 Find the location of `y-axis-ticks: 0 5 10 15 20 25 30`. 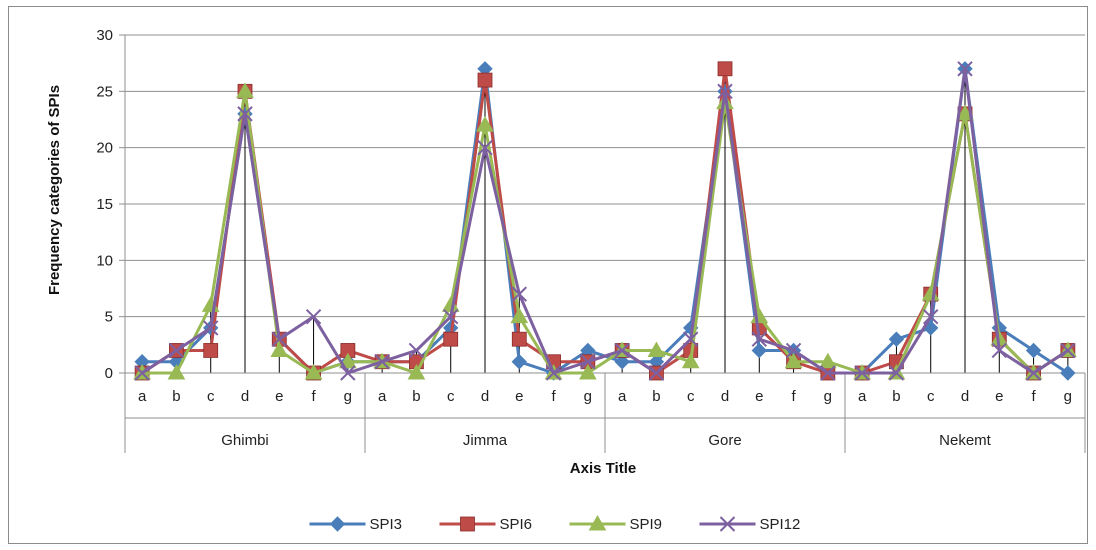

y-axis-ticks: 0 5 10 15 20 25 30 is located at coordinates (110, 204).